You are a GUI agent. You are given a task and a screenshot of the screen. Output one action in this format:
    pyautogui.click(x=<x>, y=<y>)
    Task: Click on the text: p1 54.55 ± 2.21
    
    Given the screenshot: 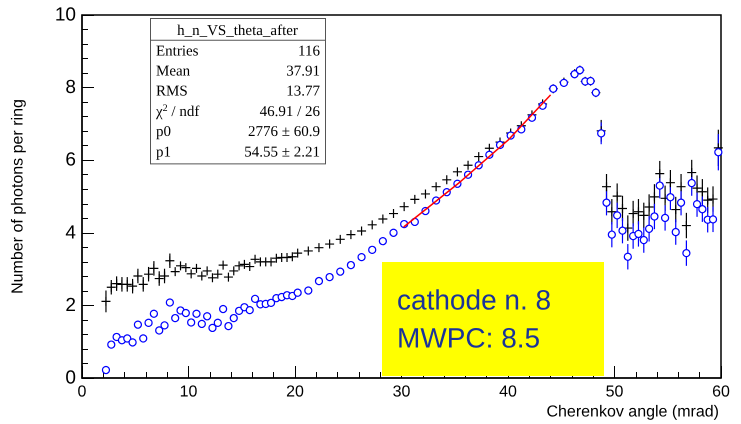 What is the action you would take?
    pyautogui.click(x=238, y=152)
    